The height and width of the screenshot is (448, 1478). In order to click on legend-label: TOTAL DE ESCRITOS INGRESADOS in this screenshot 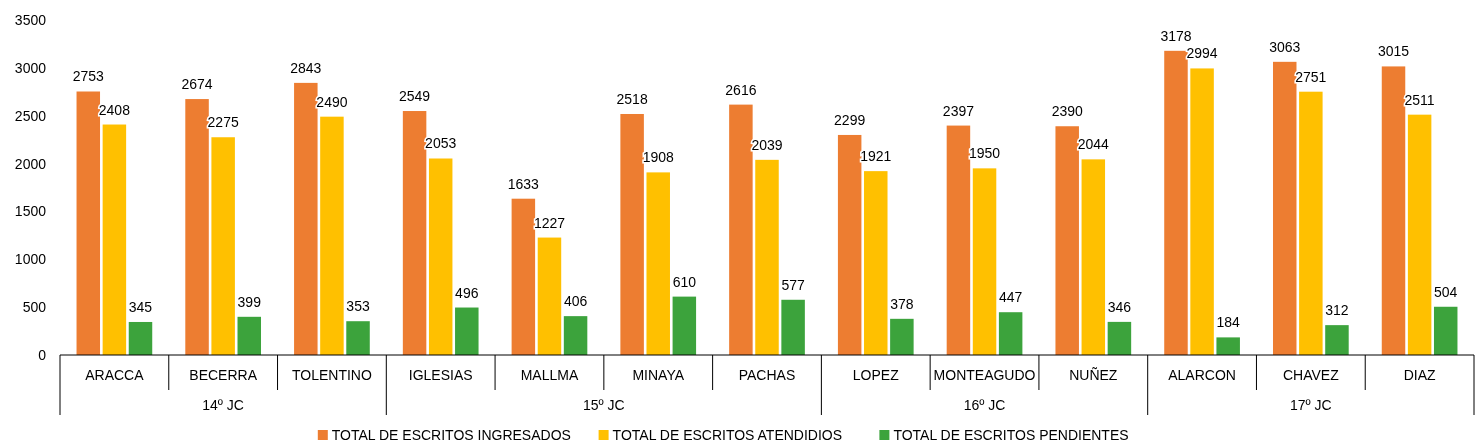, I will do `click(451, 435)`.